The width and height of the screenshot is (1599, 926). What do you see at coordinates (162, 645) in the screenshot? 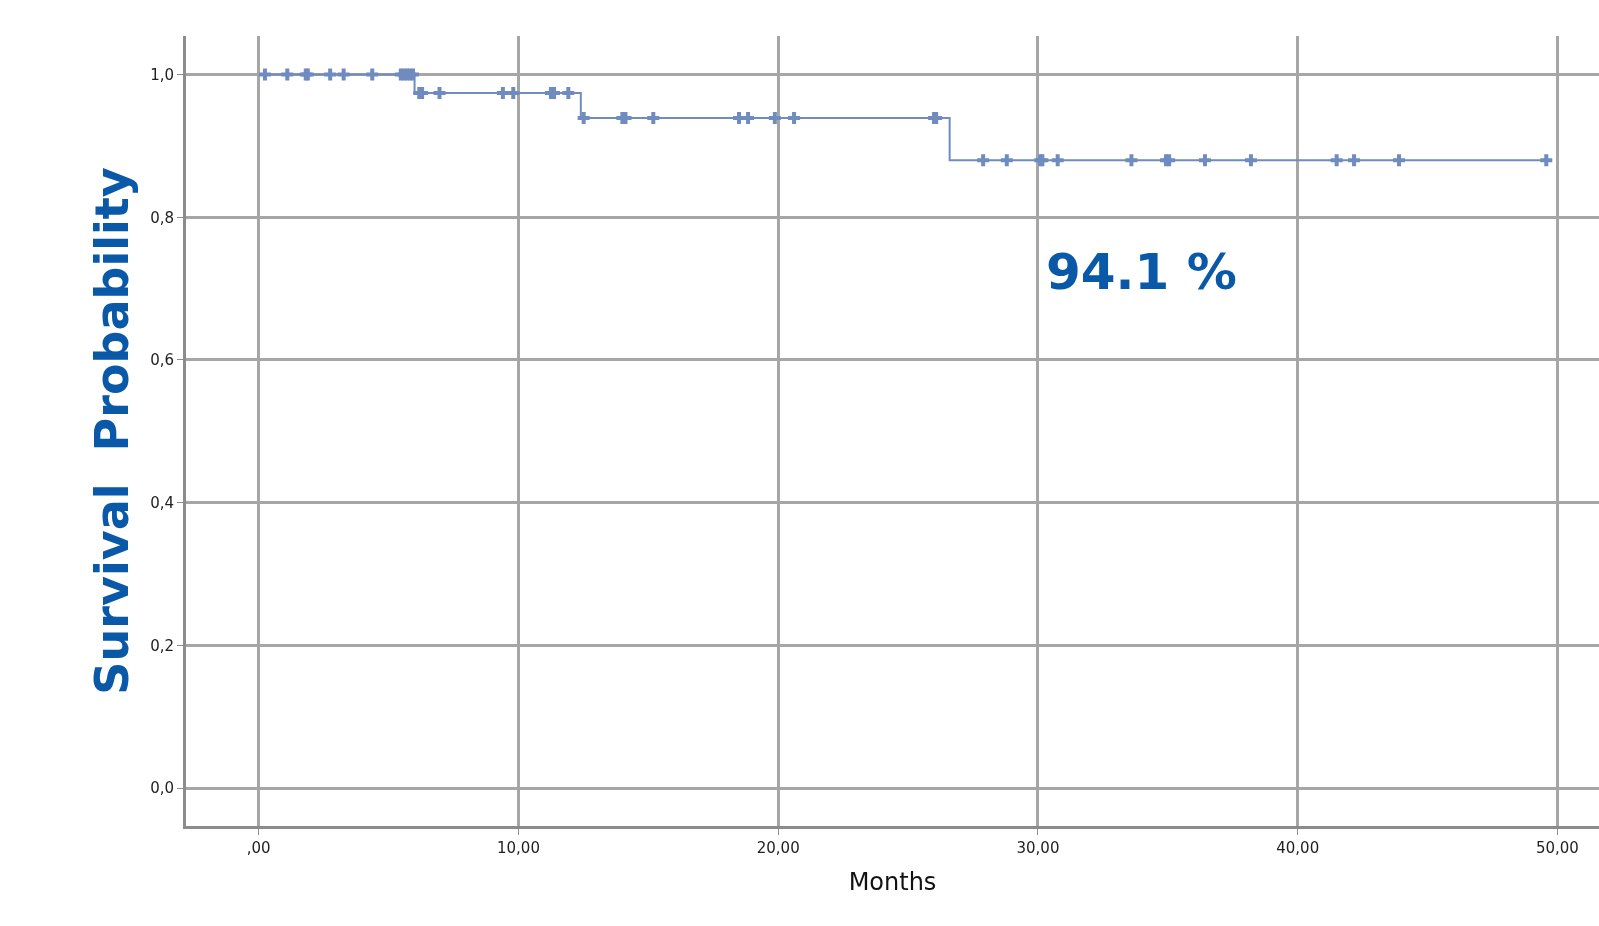
I see `y-tick-label: 0,2` at bounding box center [162, 645].